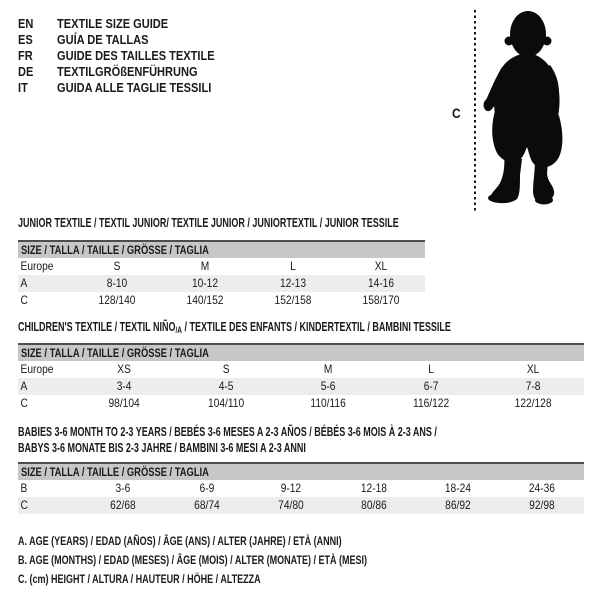 The width and height of the screenshot is (600, 600). Describe the element at coordinates (123, 505) in the screenshot. I see `size-cell: 62/68` at that location.